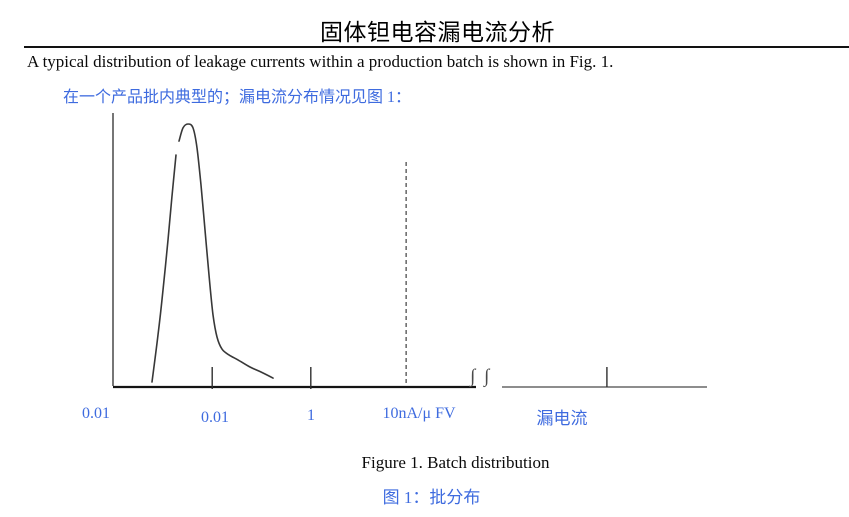 The width and height of the screenshot is (849, 517). Describe the element at coordinates (562, 418) in the screenshot. I see `x-axis-title: 漏电流` at that location.